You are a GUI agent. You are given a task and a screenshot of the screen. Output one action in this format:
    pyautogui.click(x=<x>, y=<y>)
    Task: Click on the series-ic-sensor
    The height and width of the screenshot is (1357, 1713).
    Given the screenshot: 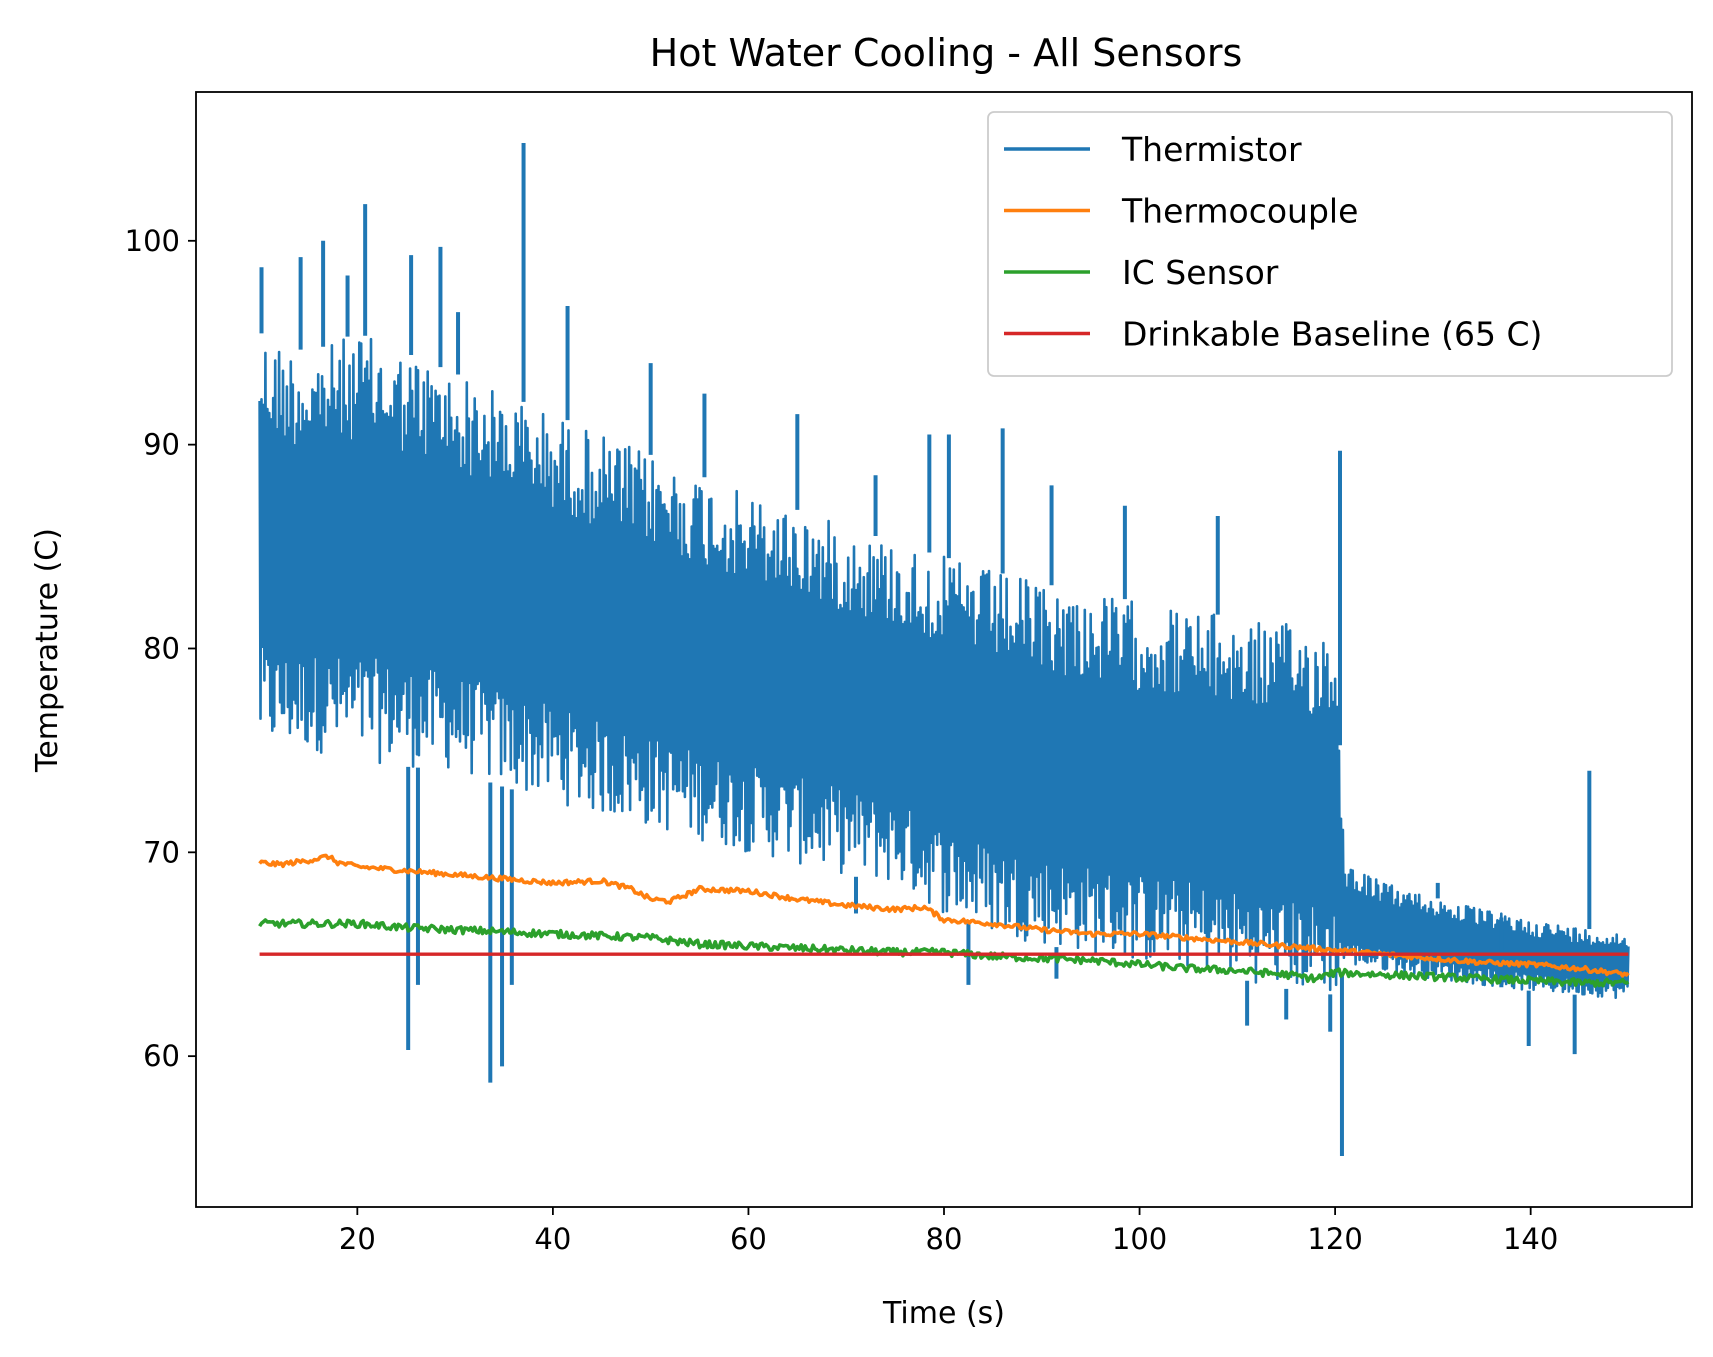 What is the action you would take?
    pyautogui.click(x=944, y=953)
    